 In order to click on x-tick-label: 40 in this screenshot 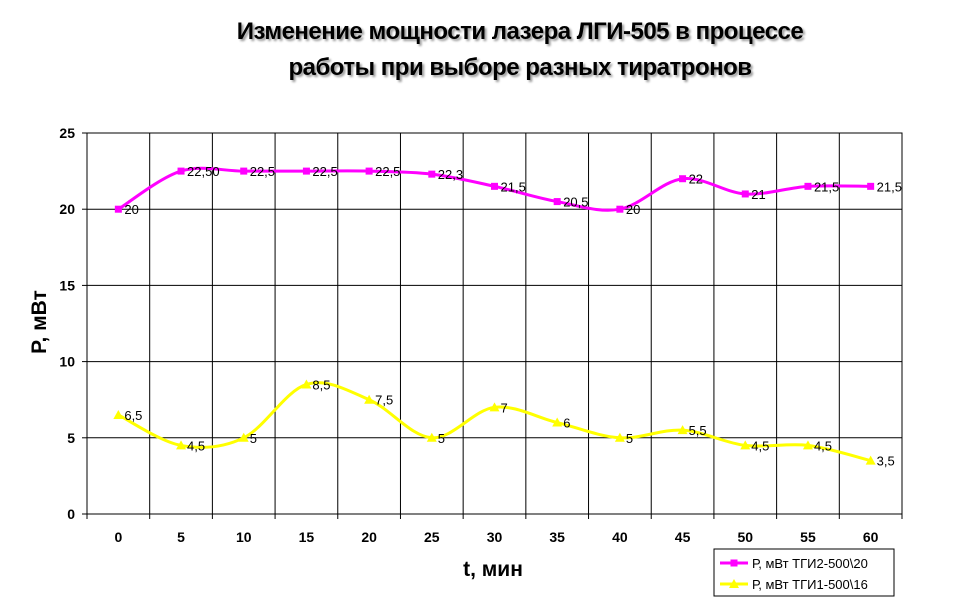, I will do `click(620, 537)`.